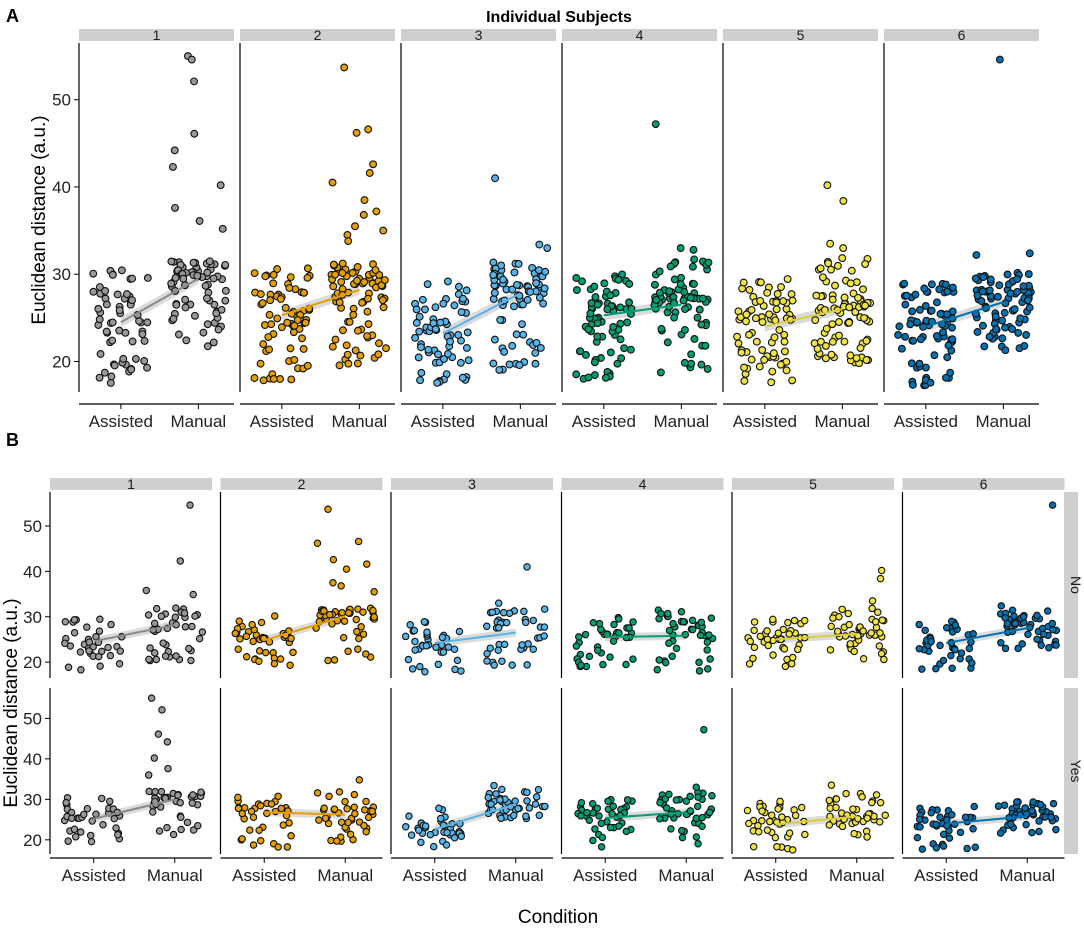  Describe the element at coordinates (61, 361) in the screenshot. I see `y-tick-label: 20` at that location.